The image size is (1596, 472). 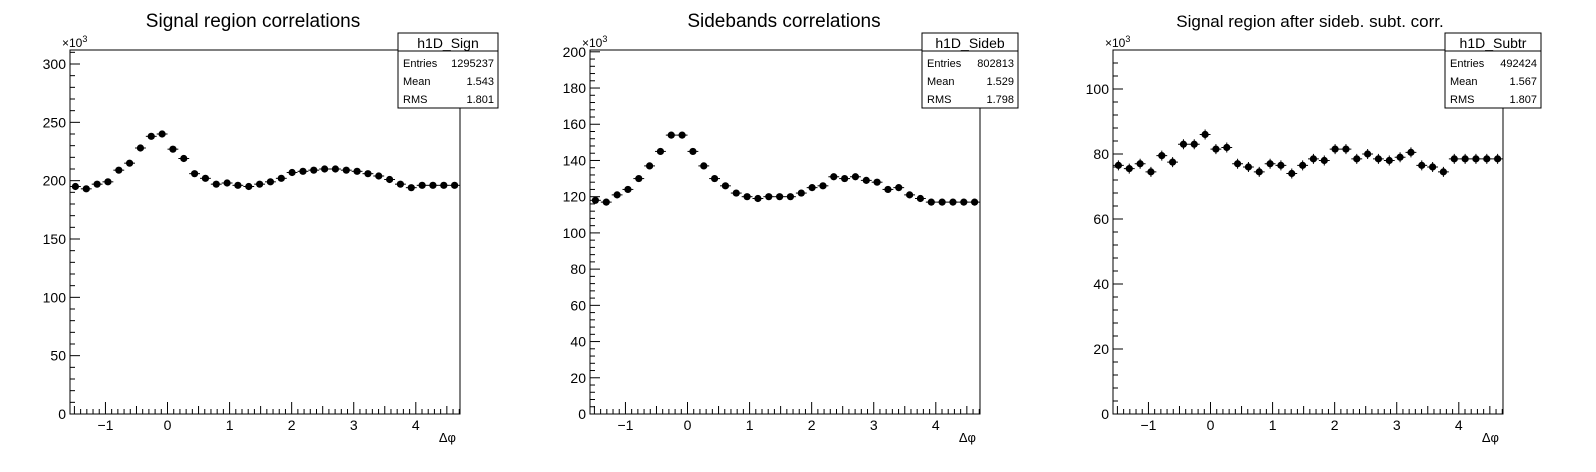 What do you see at coordinates (967, 437) in the screenshot?
I see `x-axis-label: Δφ` at bounding box center [967, 437].